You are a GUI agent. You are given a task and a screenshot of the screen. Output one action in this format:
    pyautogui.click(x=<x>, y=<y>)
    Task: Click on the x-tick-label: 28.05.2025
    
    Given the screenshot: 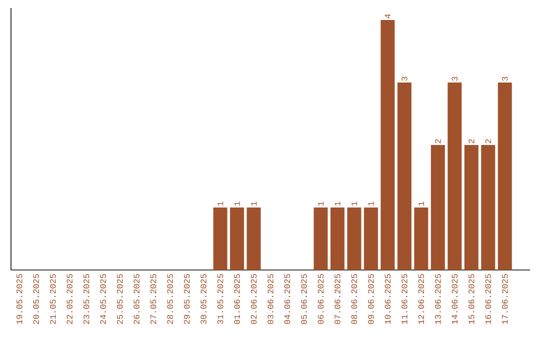 What is the action you would take?
    pyautogui.click(x=170, y=299)
    